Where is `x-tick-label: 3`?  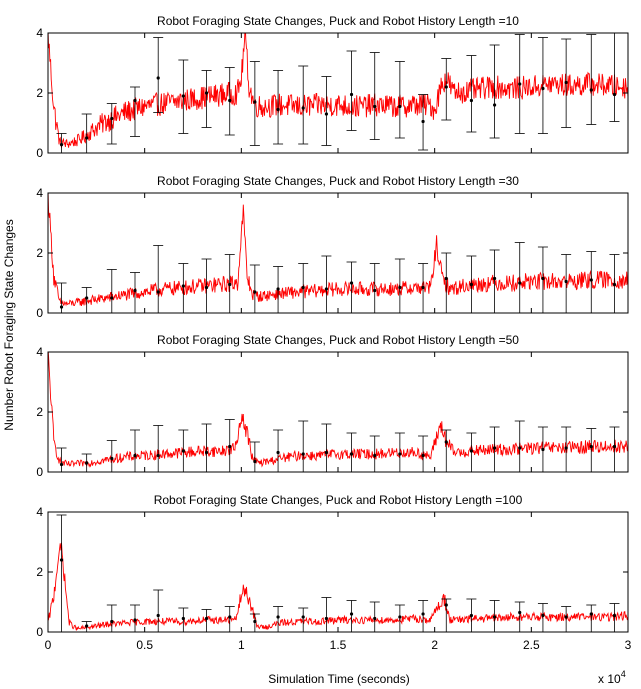 x-tick-label: 3 is located at coordinates (628, 645).